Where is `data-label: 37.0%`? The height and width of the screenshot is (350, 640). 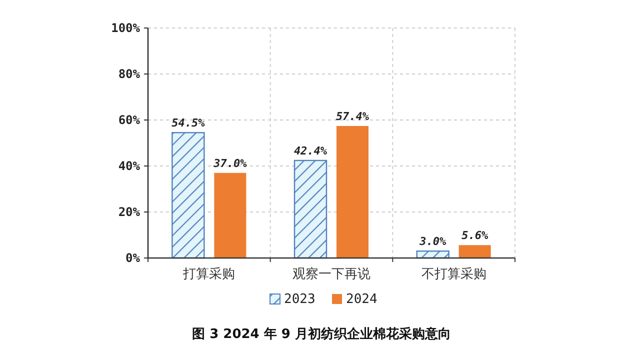 data-label: 37.0% is located at coordinates (230, 163).